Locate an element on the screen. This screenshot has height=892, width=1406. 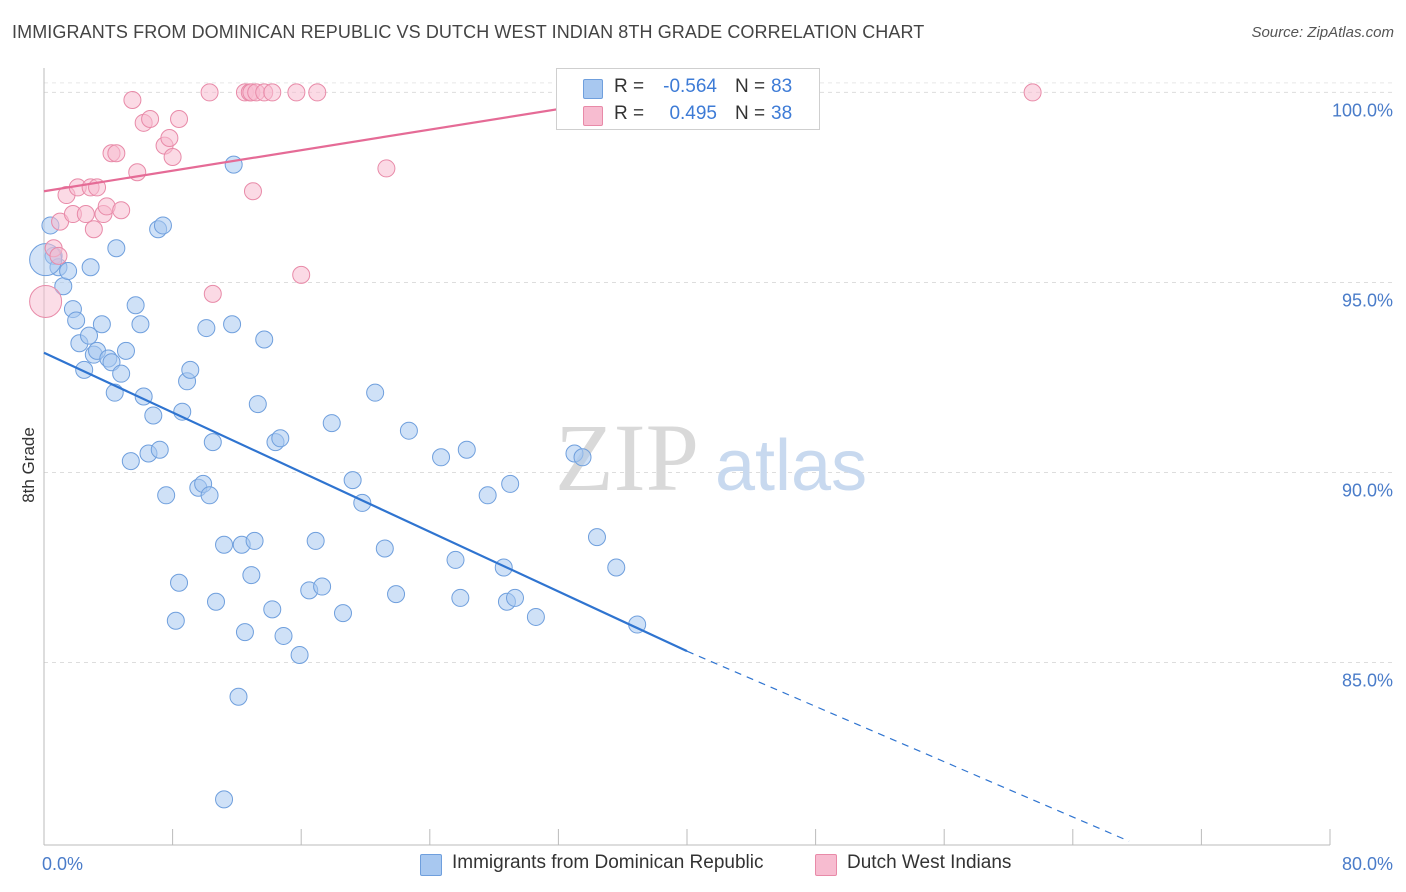
legend-n-value: 83 is located at coordinates (782, 86).